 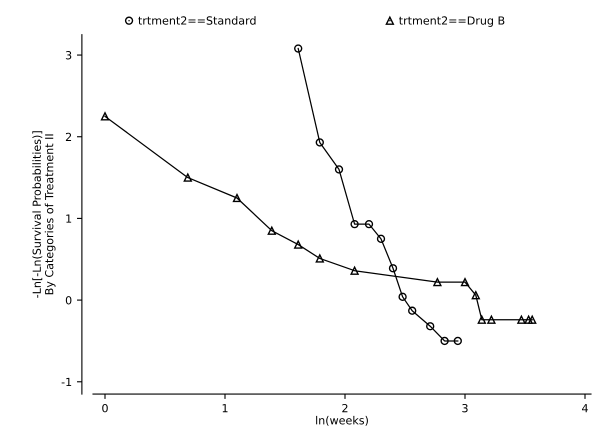 I want to click on y-tick-label: 2, so click(x=69, y=136).